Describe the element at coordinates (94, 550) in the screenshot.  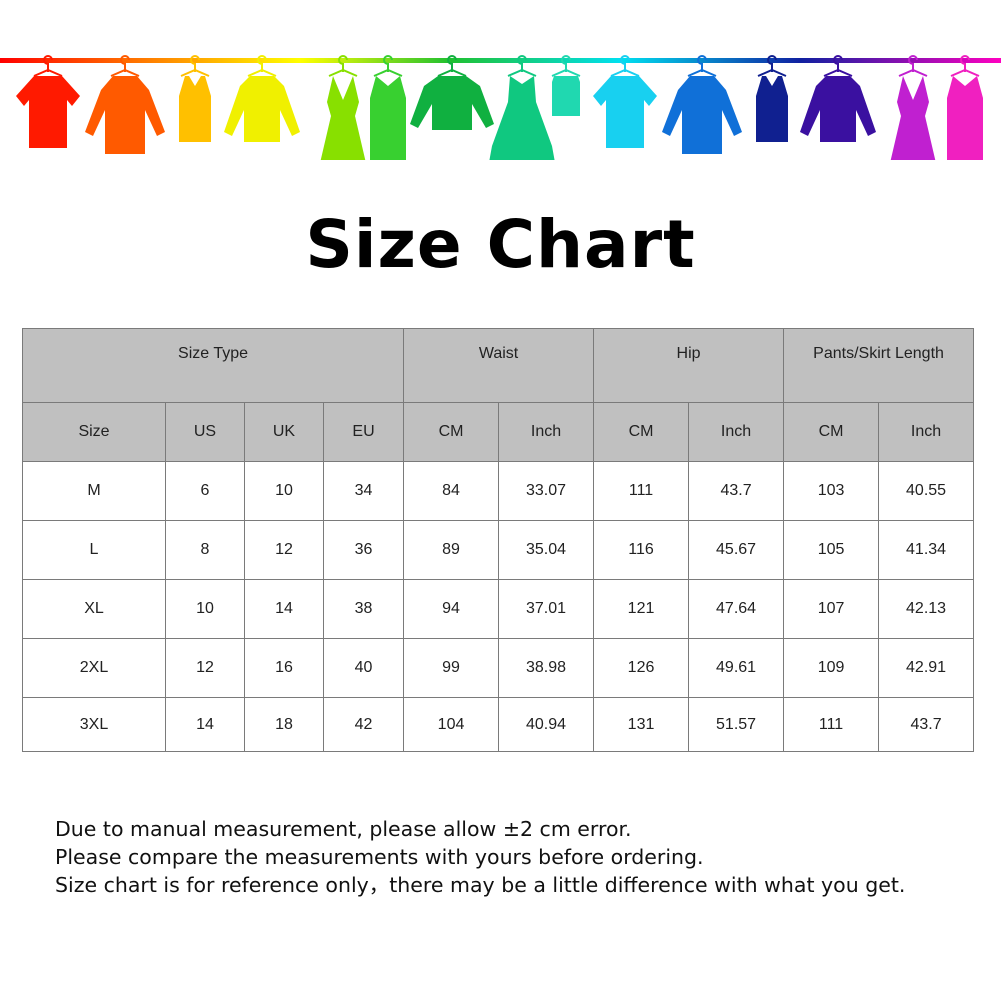
I see `table-cell: L` at that location.